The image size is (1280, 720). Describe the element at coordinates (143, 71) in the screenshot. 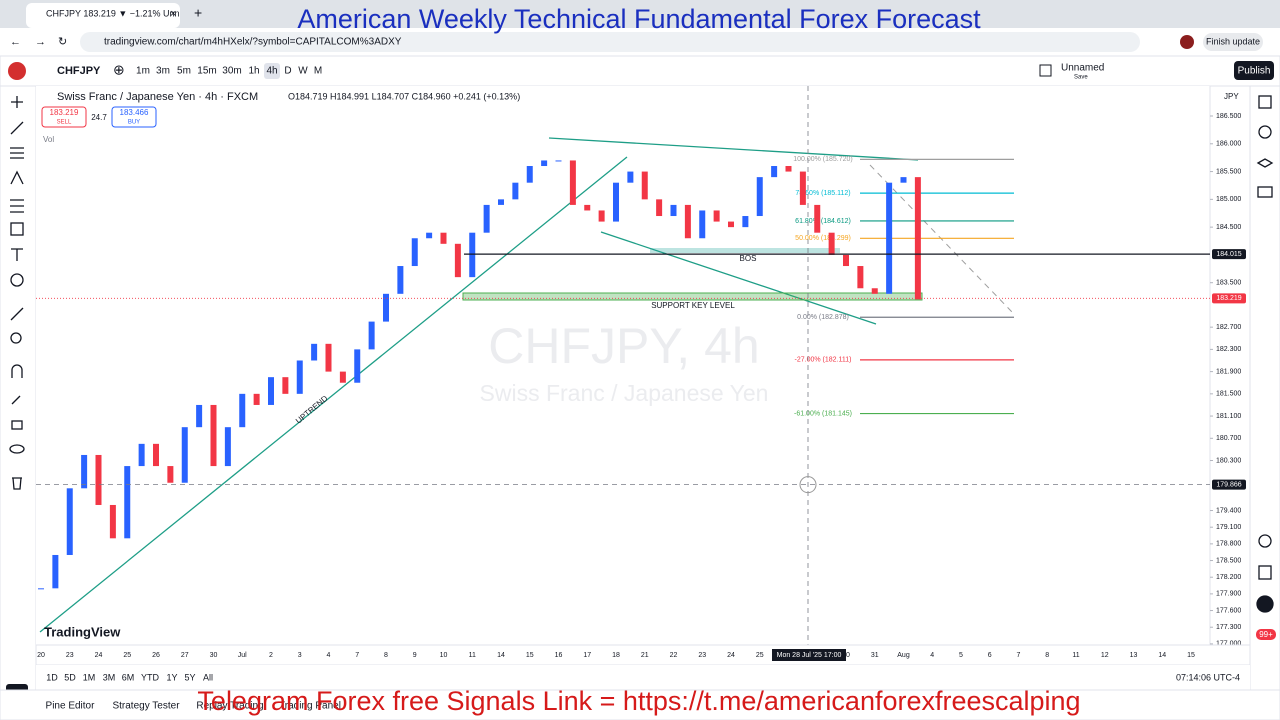

I see `interval: 1m` at that location.